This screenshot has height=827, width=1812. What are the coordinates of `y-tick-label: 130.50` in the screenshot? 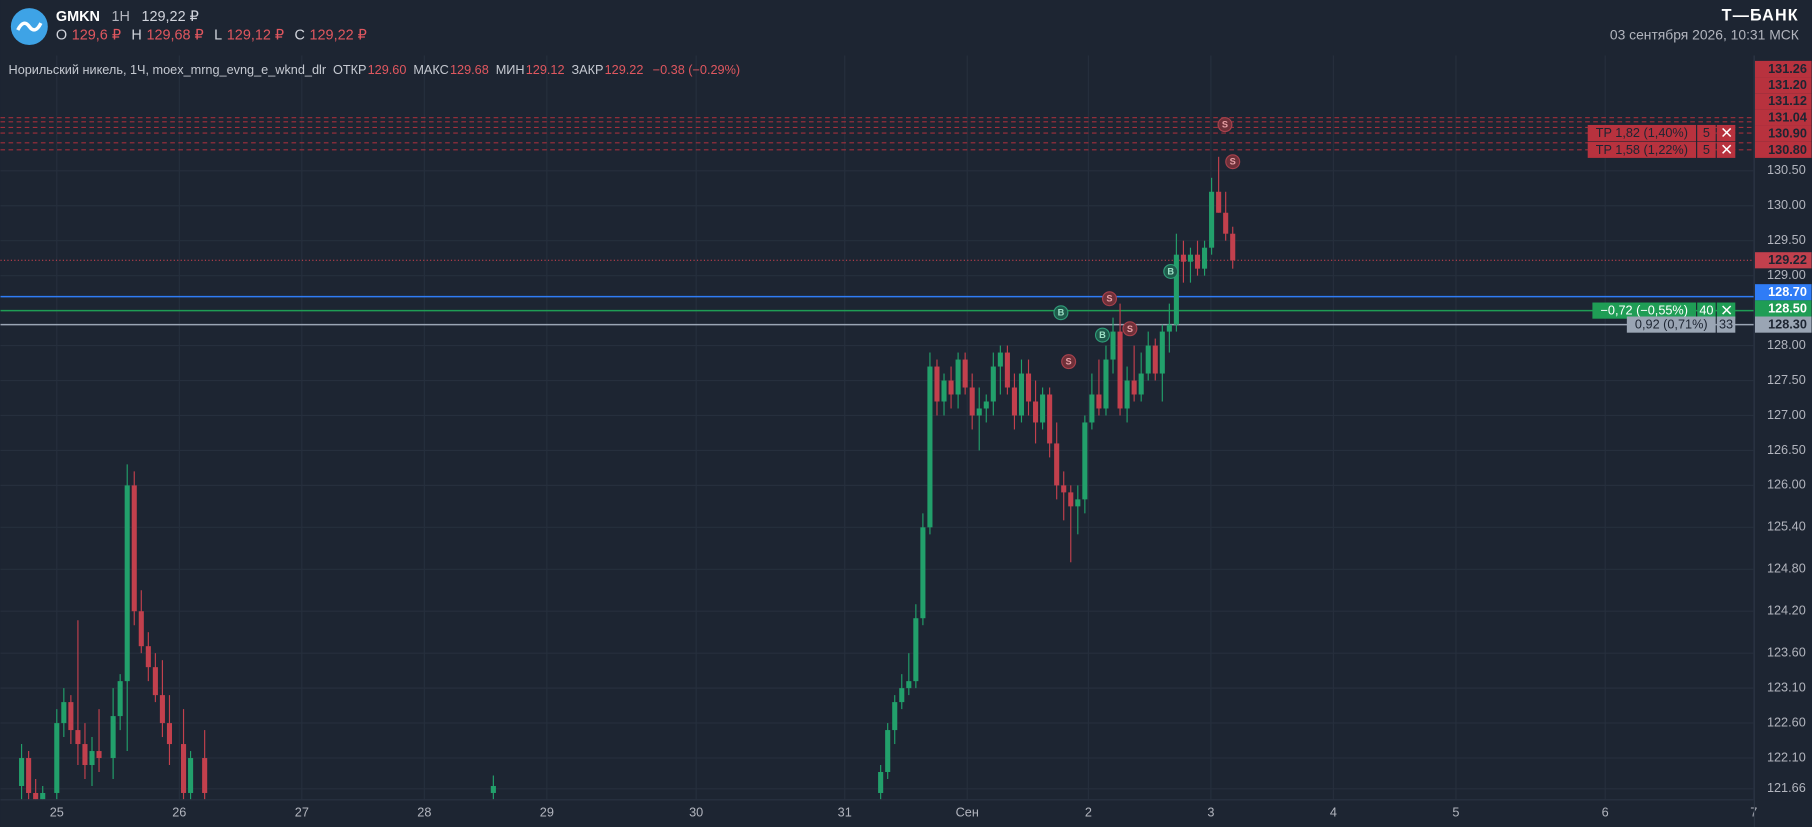 It's located at (1786, 170).